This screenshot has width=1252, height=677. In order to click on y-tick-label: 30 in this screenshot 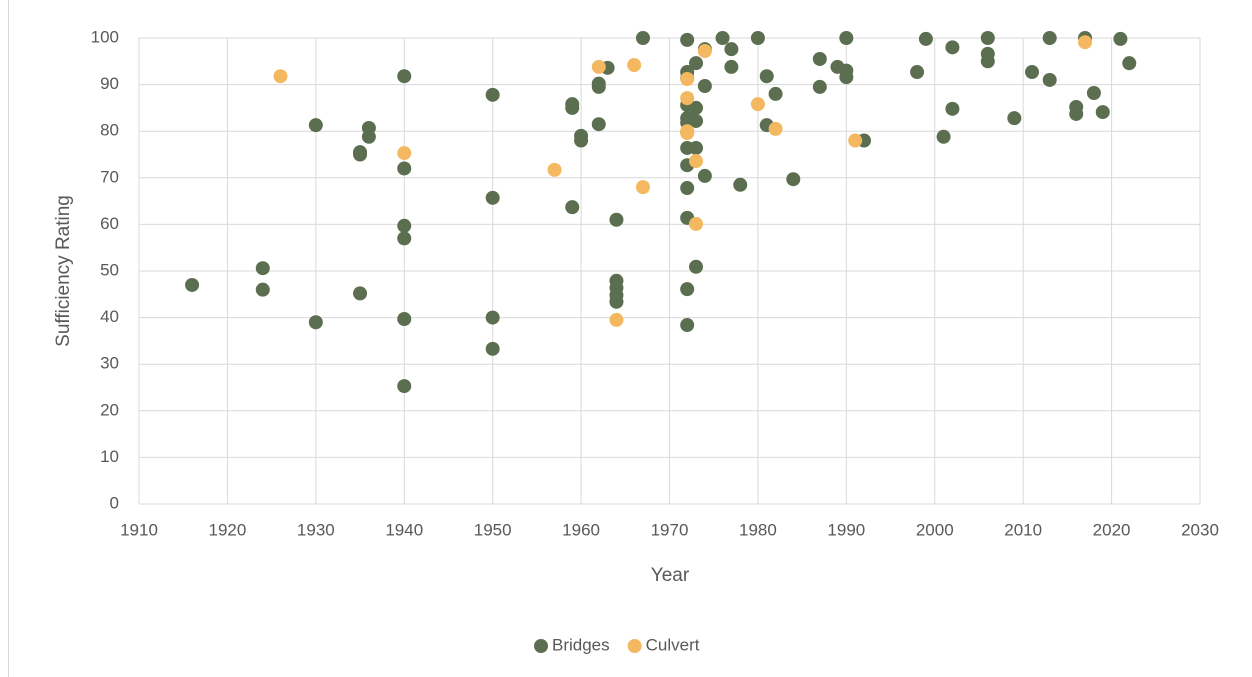, I will do `click(109, 363)`.